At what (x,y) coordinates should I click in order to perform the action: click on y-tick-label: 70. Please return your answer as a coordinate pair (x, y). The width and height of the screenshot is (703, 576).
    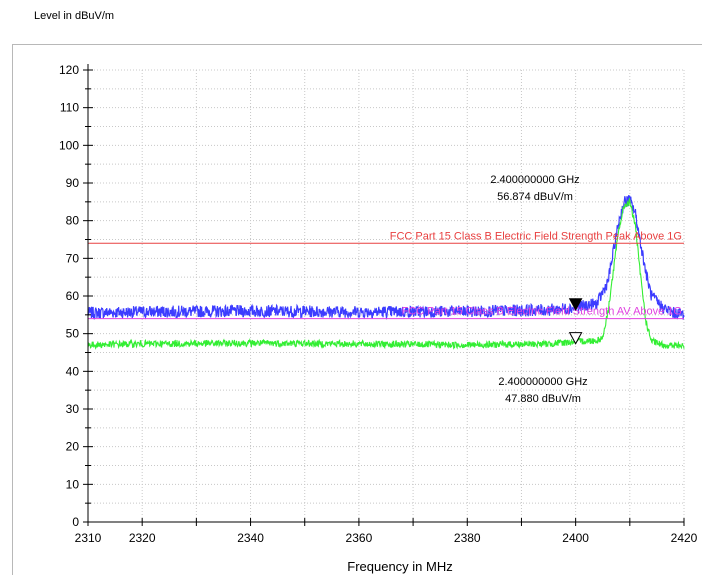
    Looking at the image, I should click on (73, 258).